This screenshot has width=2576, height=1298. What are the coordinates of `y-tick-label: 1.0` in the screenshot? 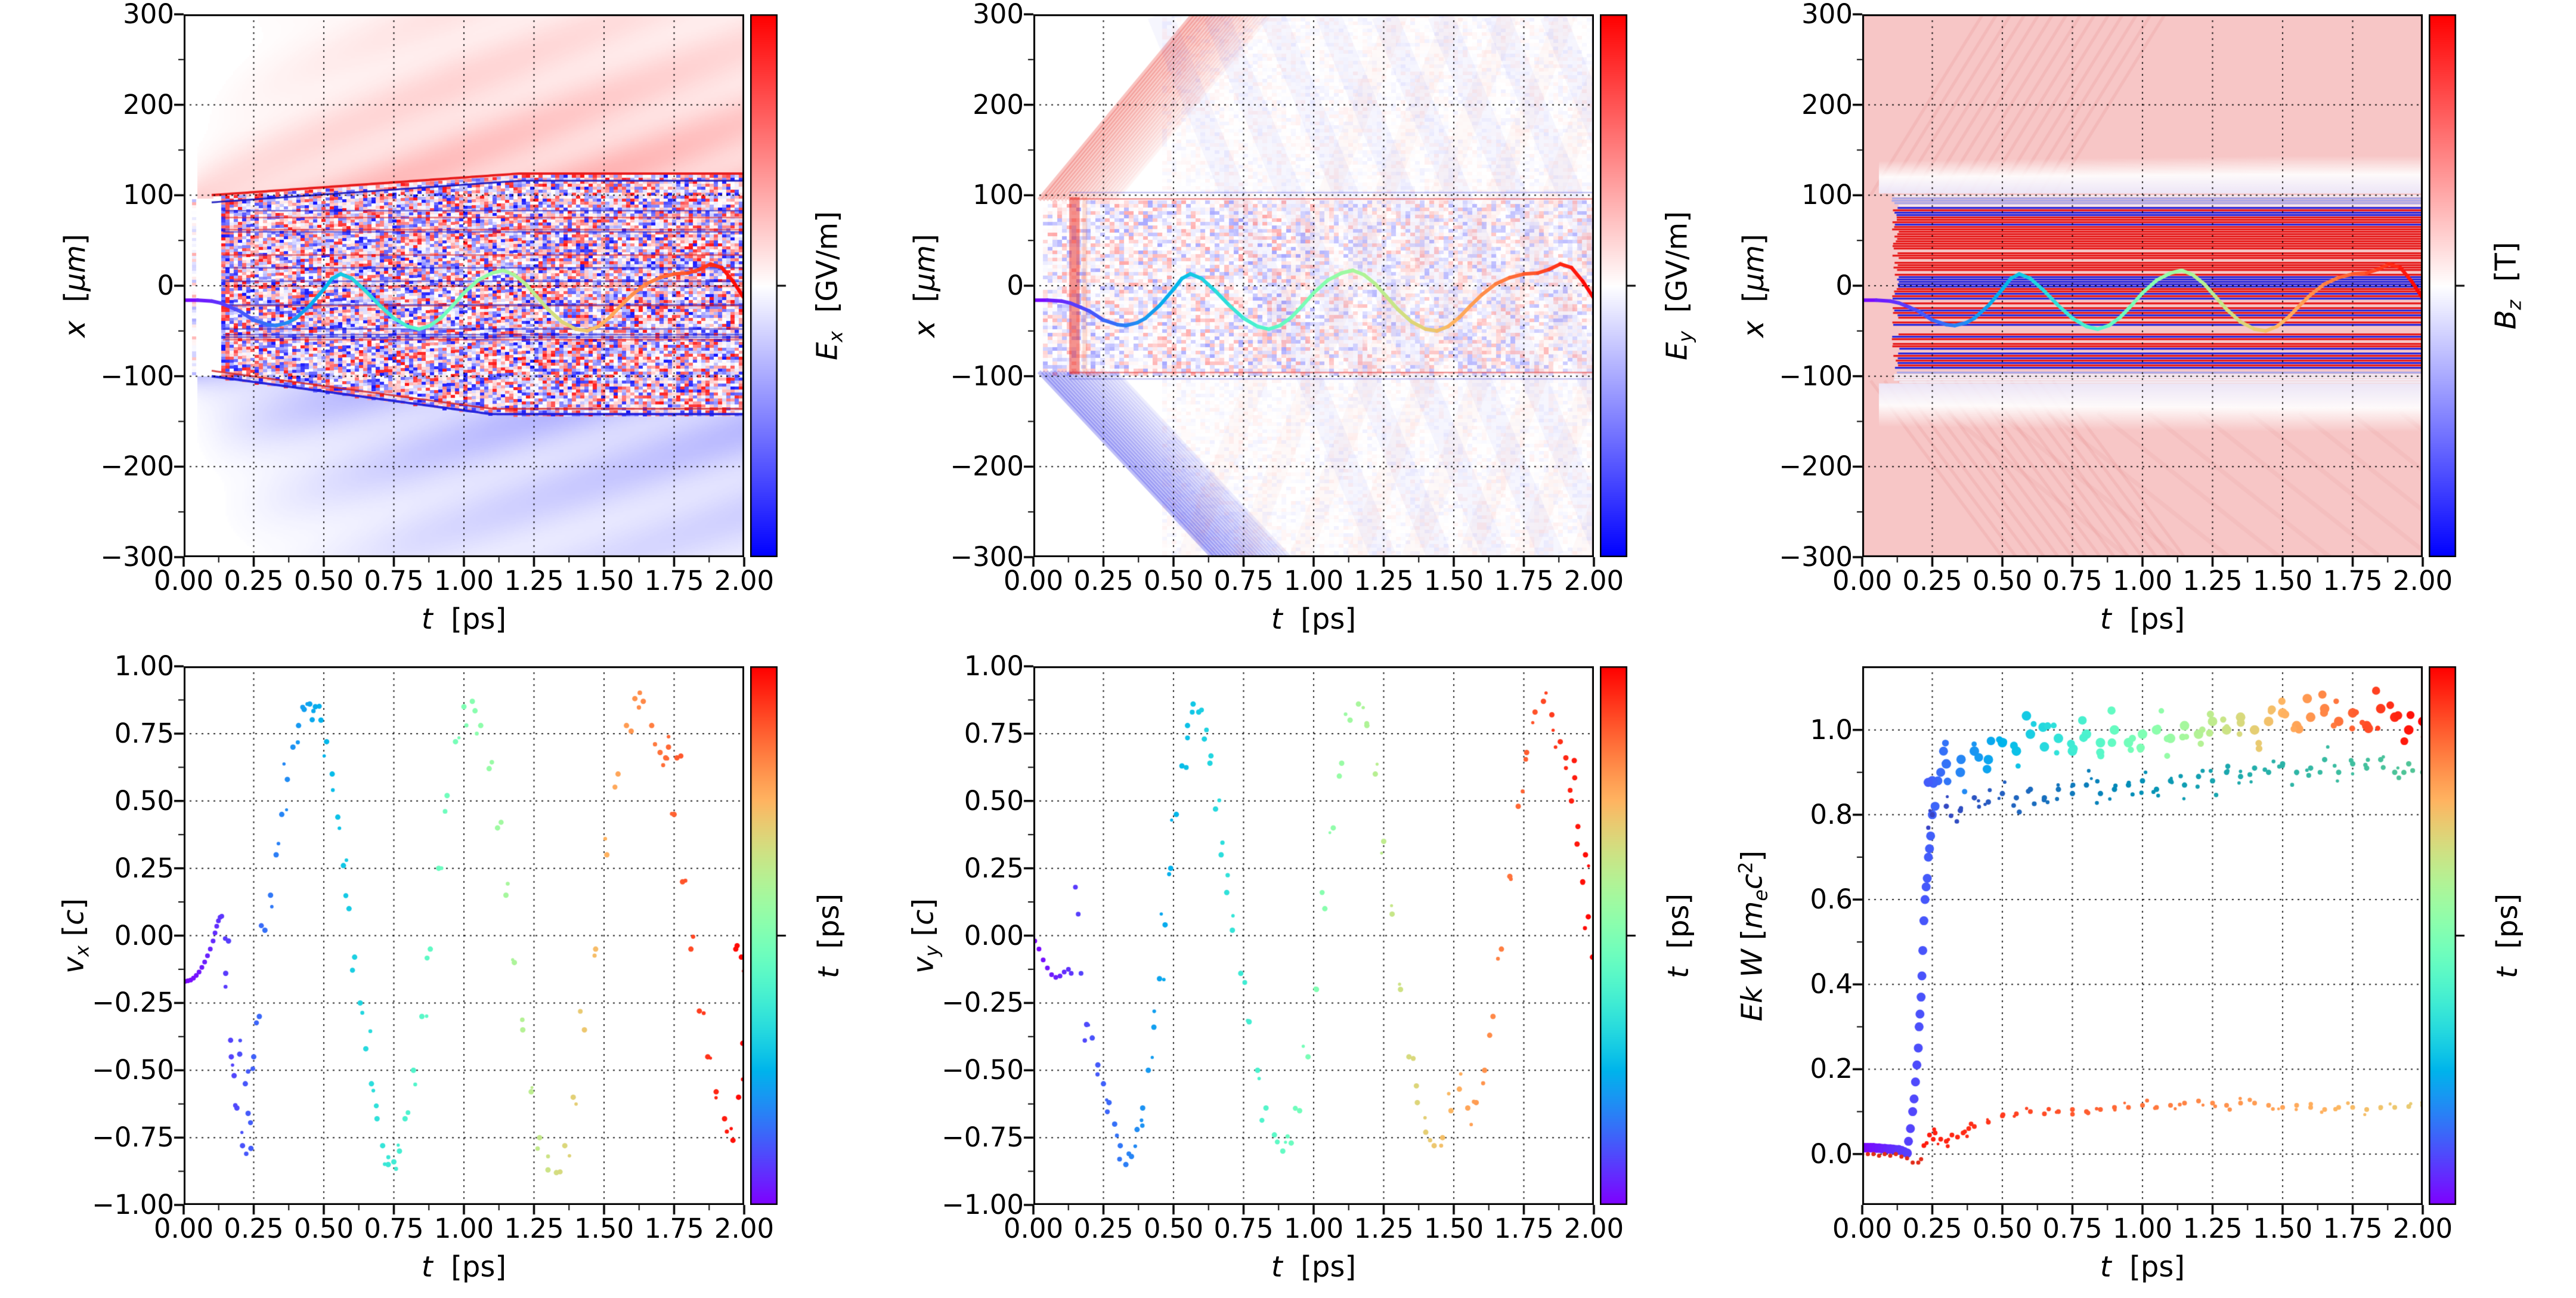 It's located at (1832, 730).